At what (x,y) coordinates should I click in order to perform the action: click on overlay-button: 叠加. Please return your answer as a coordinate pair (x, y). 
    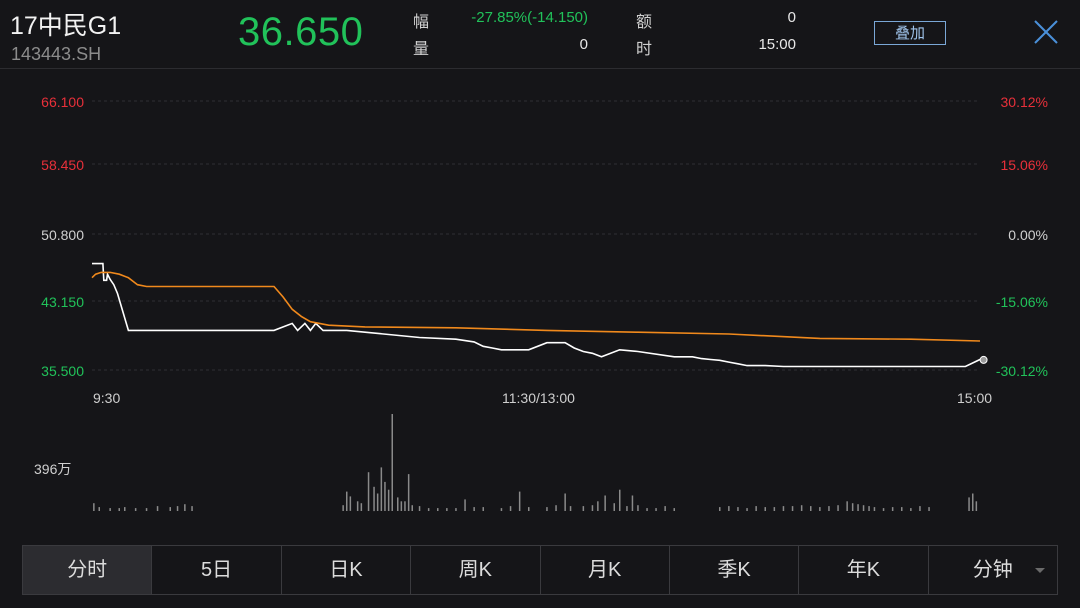
    Looking at the image, I should click on (910, 33).